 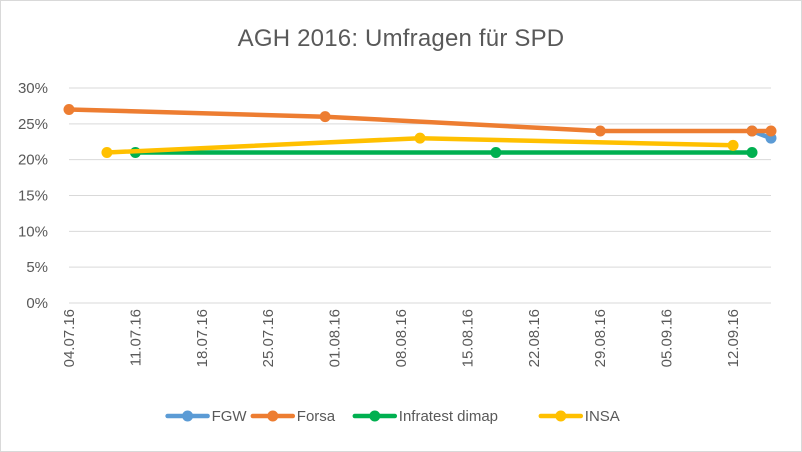 What do you see at coordinates (316, 416) in the screenshot?
I see `legend-label: Forsa` at bounding box center [316, 416].